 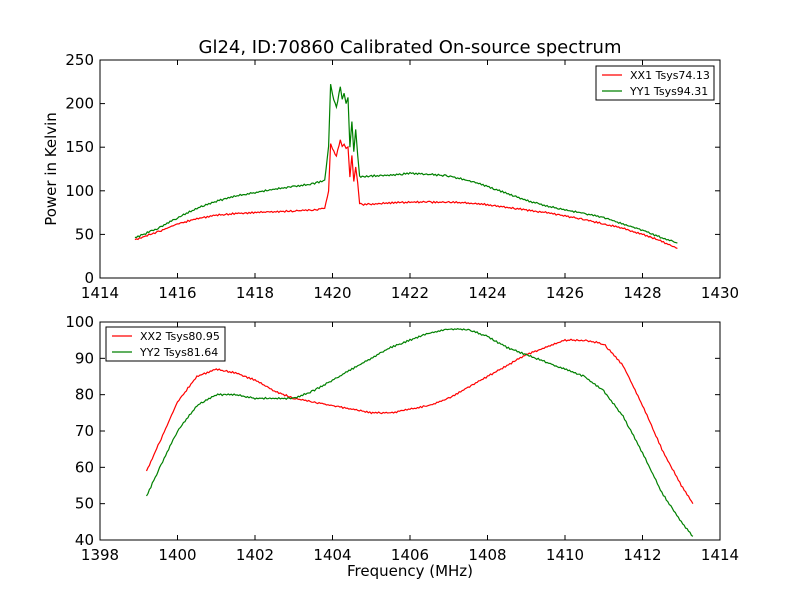 I want to click on x-tick-label: 1418, so click(x=255, y=293).